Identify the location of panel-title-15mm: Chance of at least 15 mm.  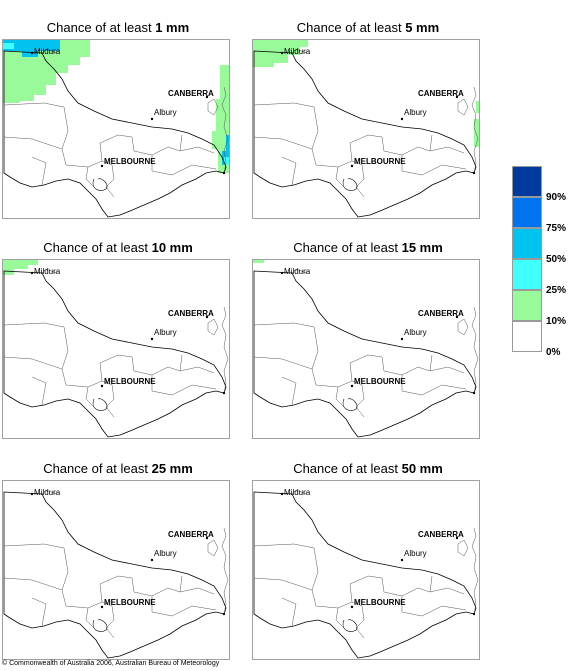
(368, 247).